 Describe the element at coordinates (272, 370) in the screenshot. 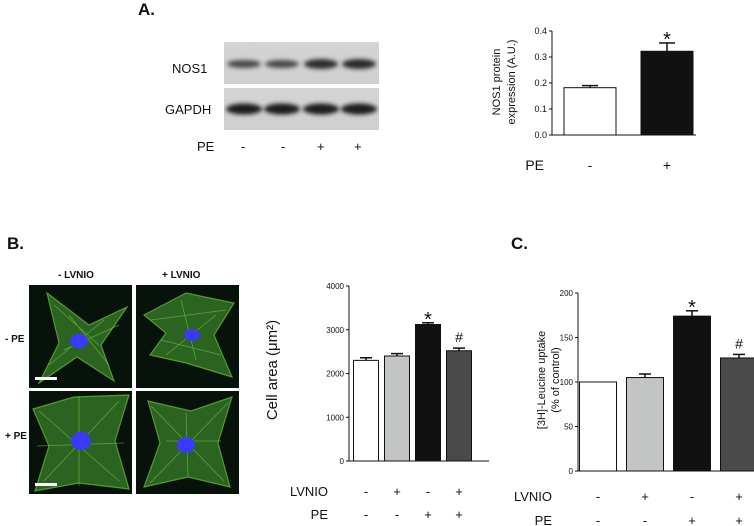

I see `y-axis-label: Cell area (μm²)` at that location.